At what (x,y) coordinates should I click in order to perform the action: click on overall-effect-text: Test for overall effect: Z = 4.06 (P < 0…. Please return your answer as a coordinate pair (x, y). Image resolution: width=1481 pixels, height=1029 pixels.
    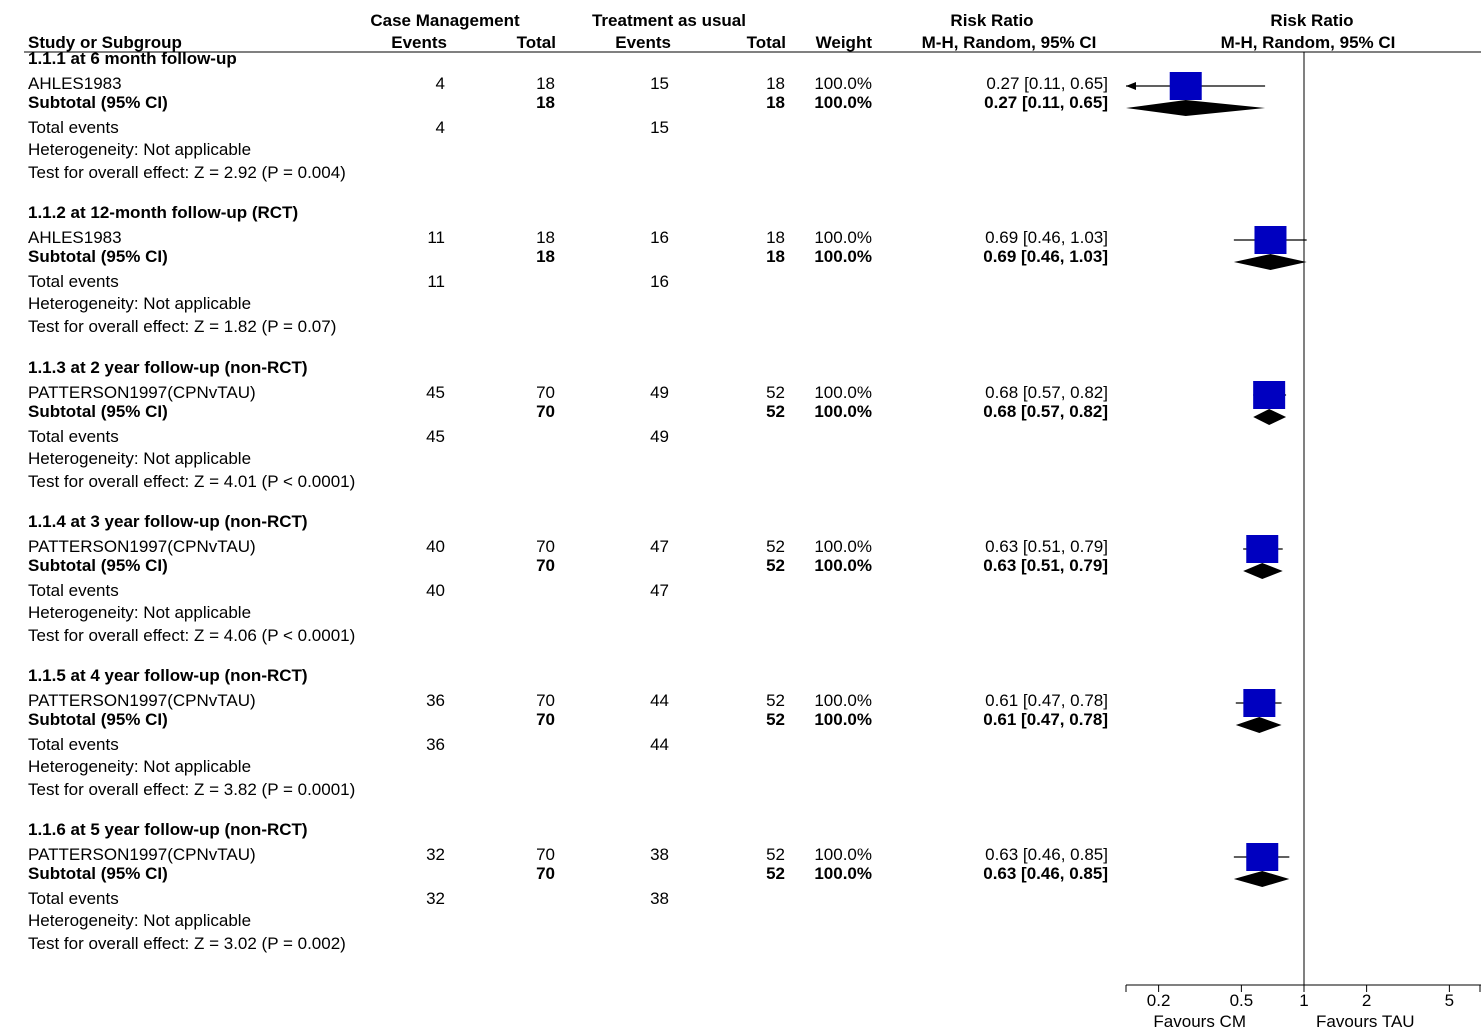
    Looking at the image, I should click on (191, 635).